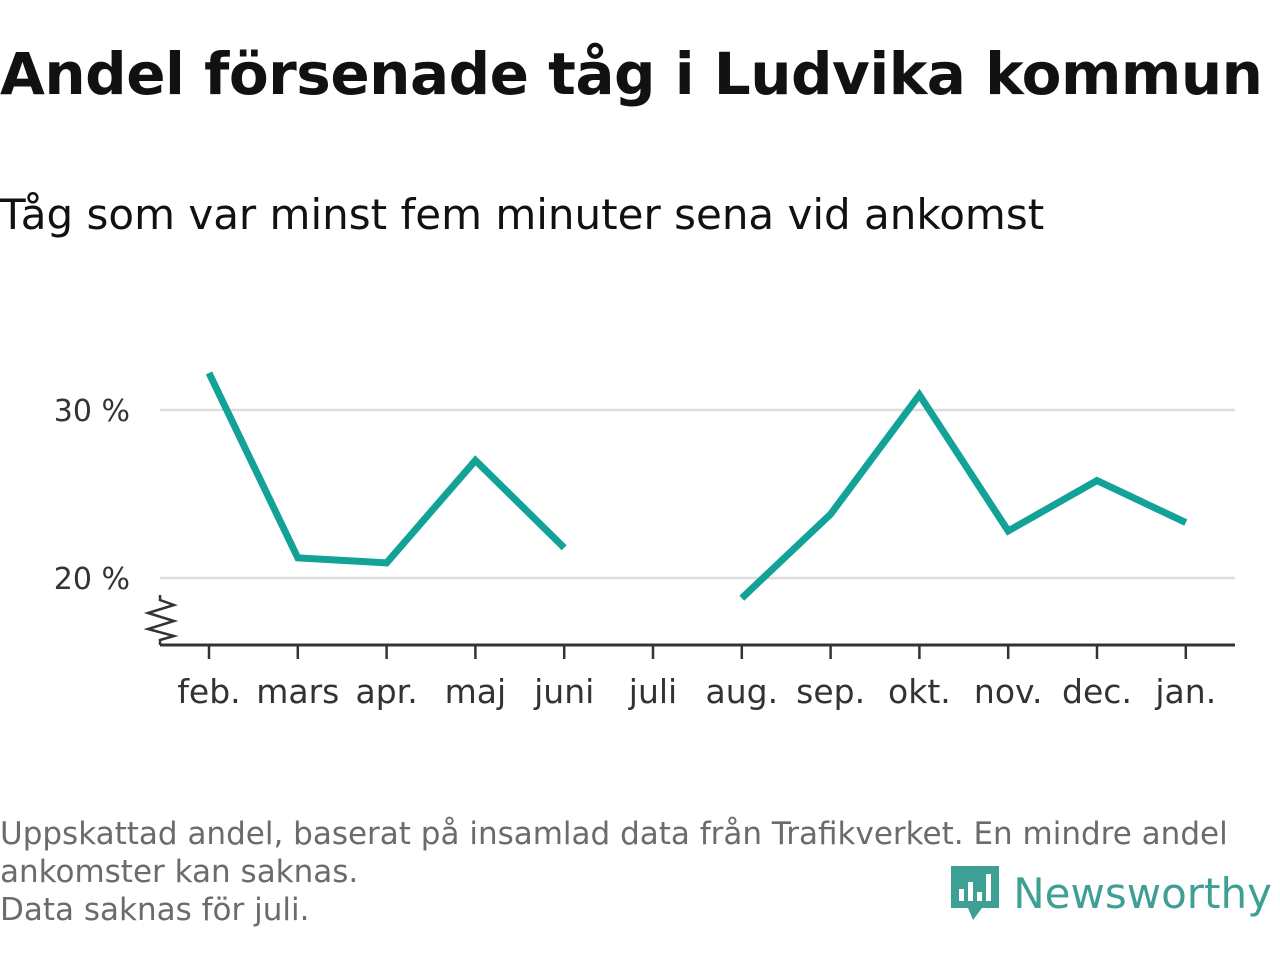 This screenshot has width=1280, height=960. Describe the element at coordinates (155, 910) in the screenshot. I see `footnote-line-3: Data saknas för juli.` at that location.